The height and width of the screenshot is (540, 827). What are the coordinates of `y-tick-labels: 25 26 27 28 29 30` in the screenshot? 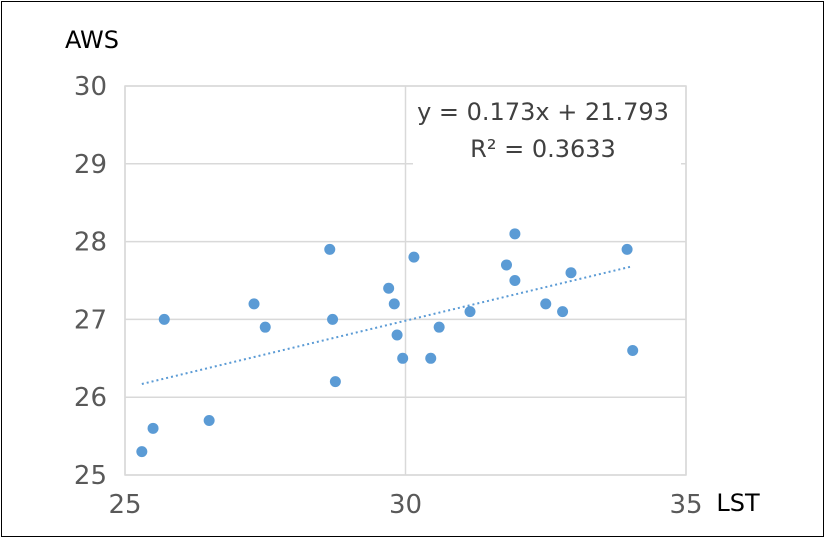 It's located at (90, 281).